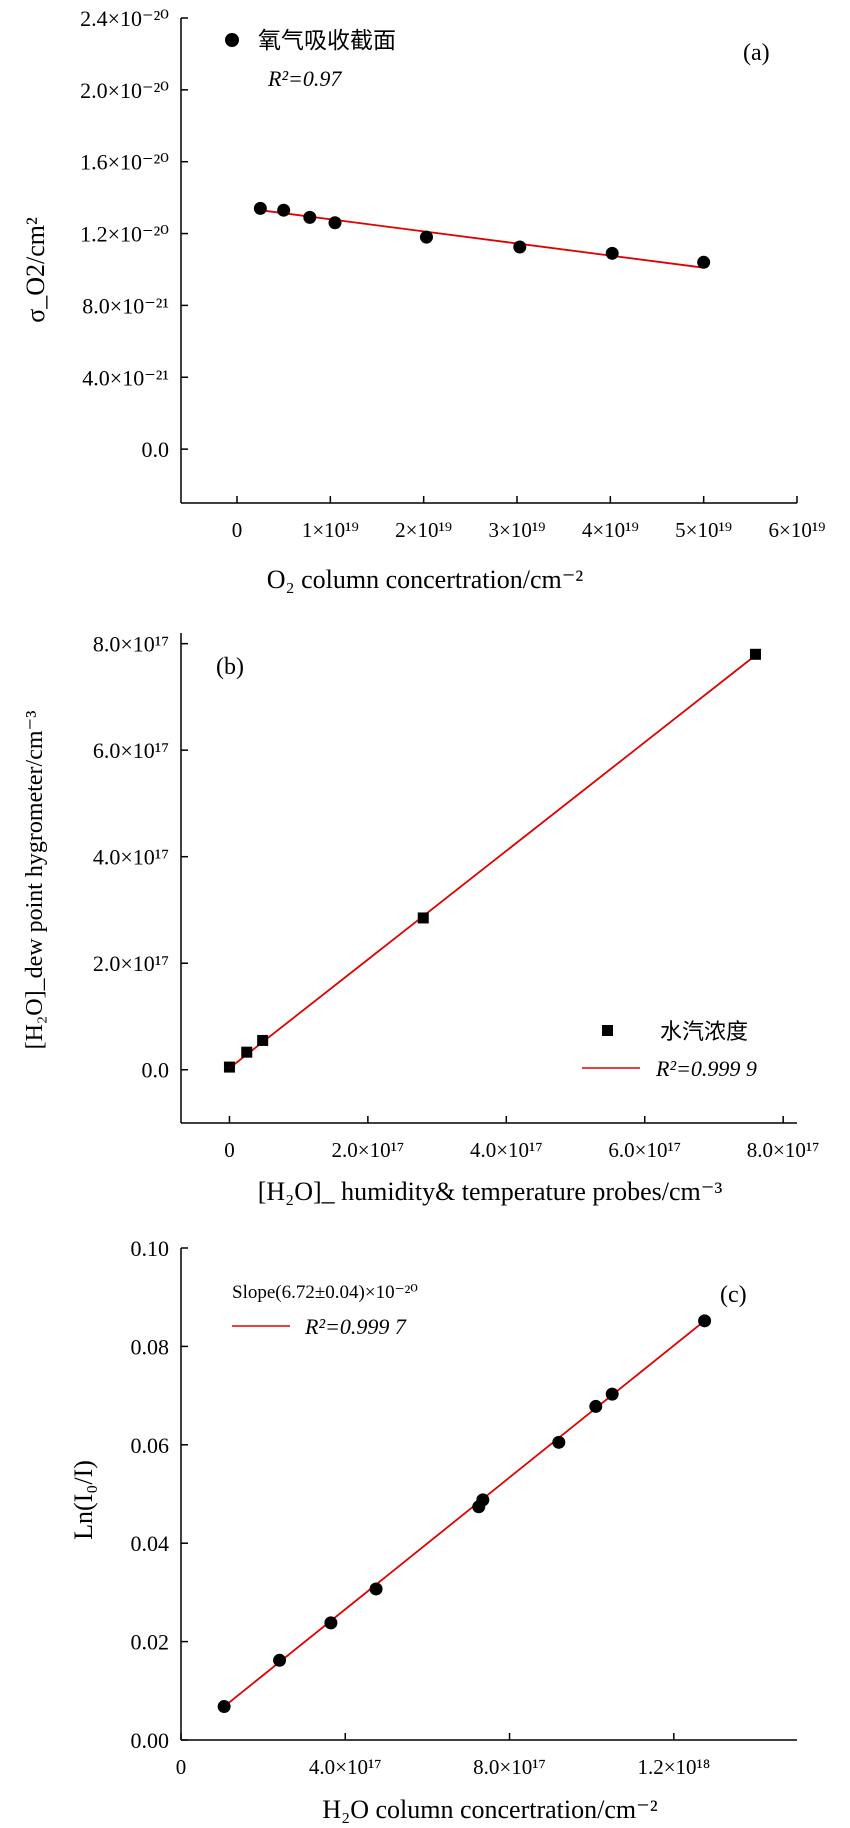 This screenshot has width=850, height=1828. Describe the element at coordinates (797, 530) in the screenshot. I see `panel-a-x-tick-label: 6×10¹⁹` at that location.